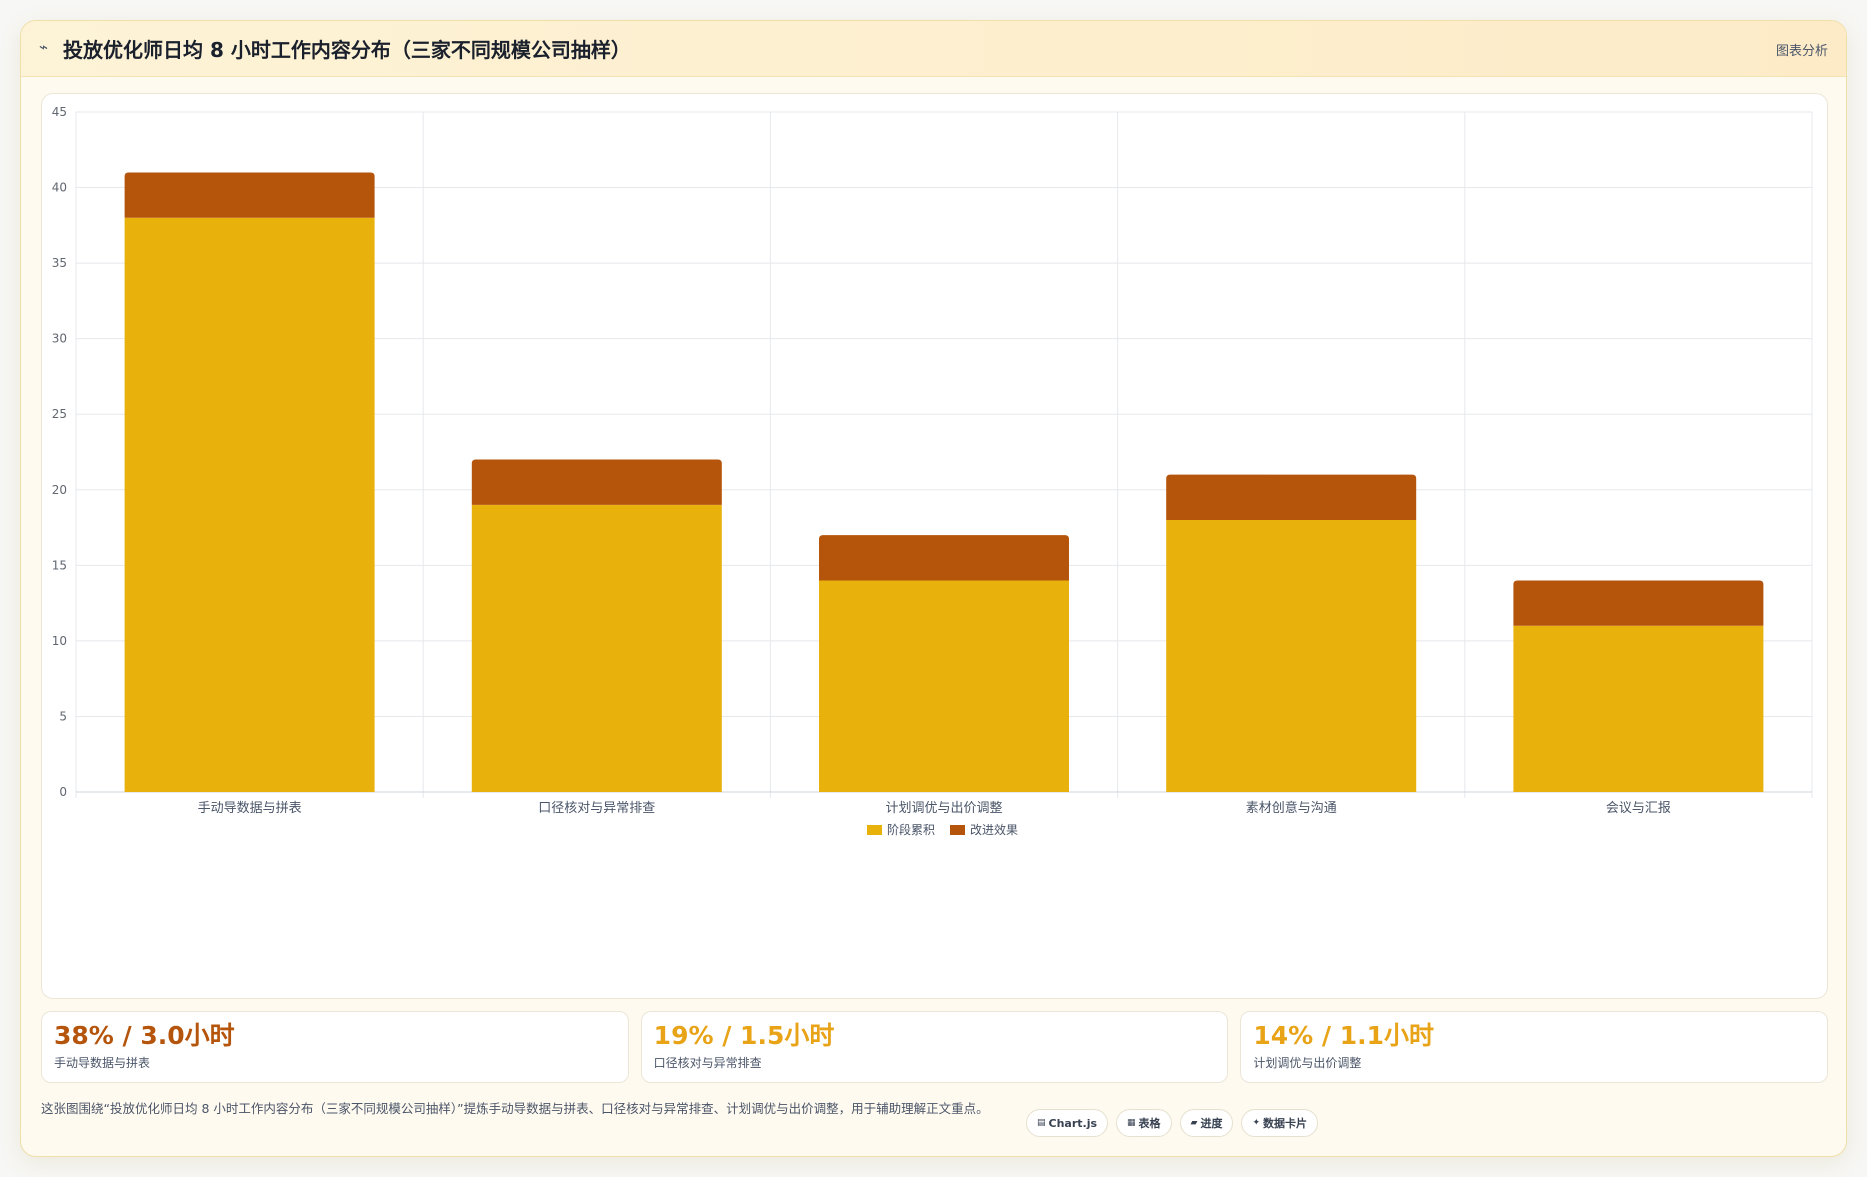 The width and height of the screenshot is (1867, 1177). What do you see at coordinates (144, 1035) in the screenshot?
I see `stat-value: 38% / 3.0小时` at bounding box center [144, 1035].